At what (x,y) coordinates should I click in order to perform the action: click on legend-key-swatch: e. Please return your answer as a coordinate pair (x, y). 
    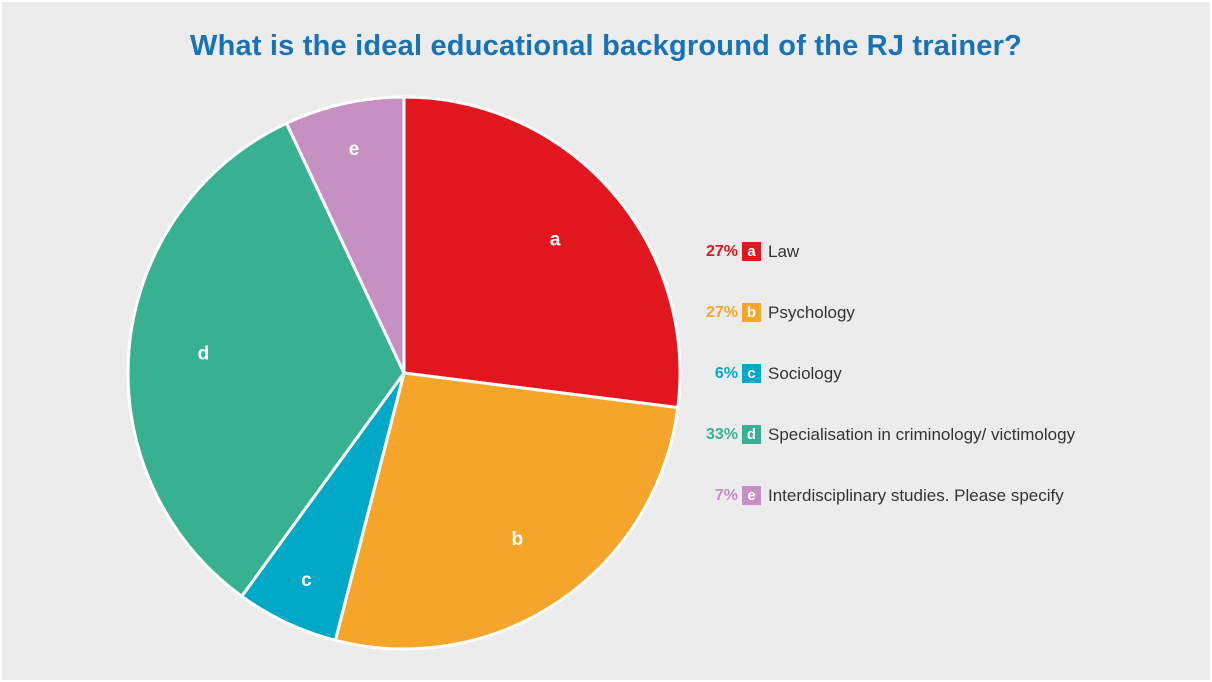
    Looking at the image, I should click on (751, 495).